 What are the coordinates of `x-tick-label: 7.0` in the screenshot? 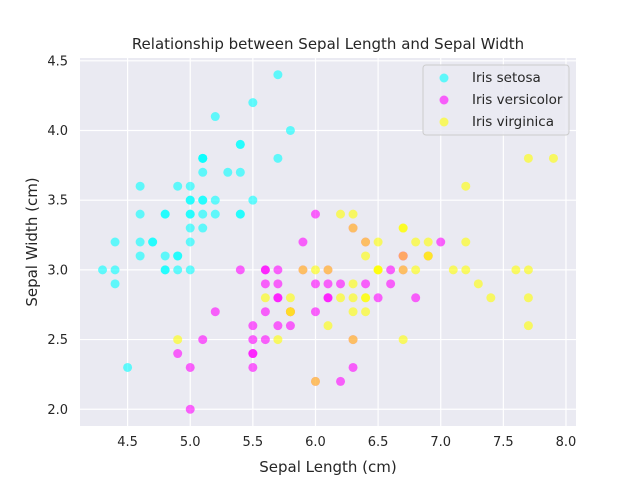 It's located at (440, 442).